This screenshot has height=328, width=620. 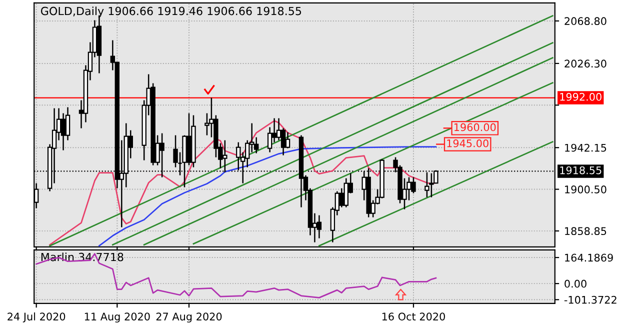 What do you see at coordinates (413, 316) in the screenshot?
I see `x-tick-label: 16 Oct 2020` at bounding box center [413, 316].